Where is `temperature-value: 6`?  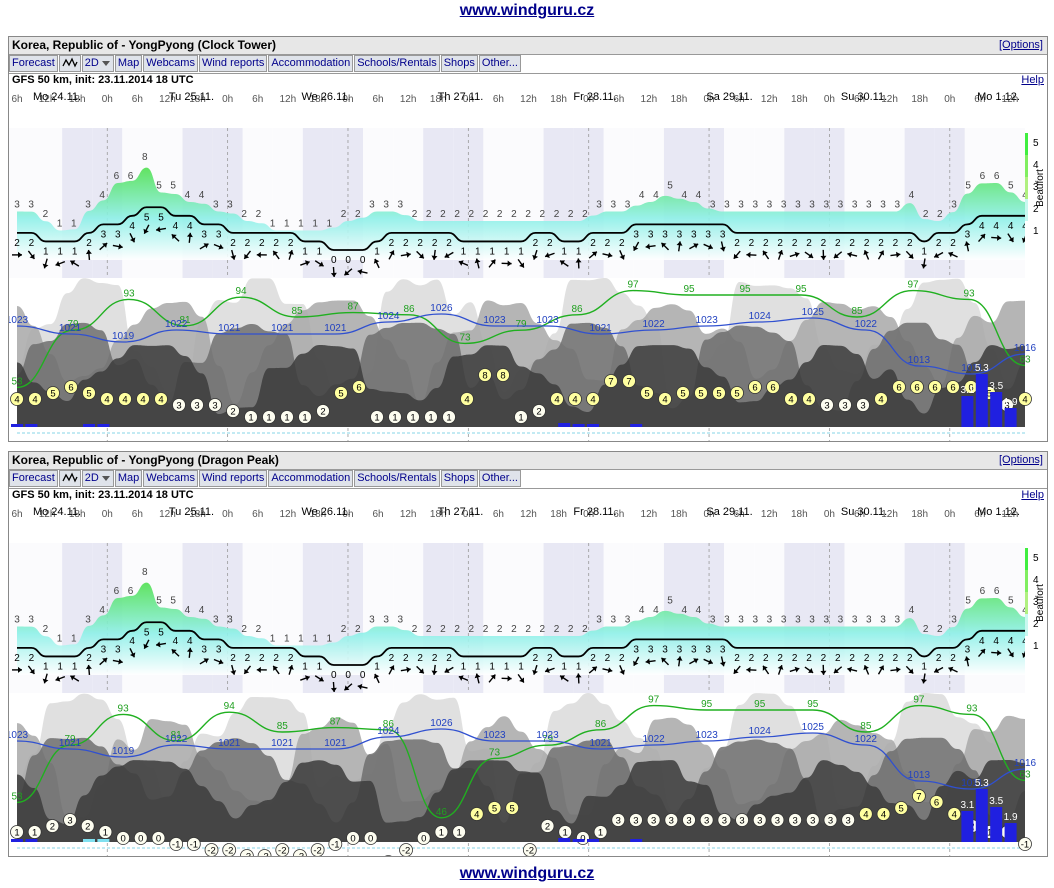 temperature-value: 6 is located at coordinates (952, 388).